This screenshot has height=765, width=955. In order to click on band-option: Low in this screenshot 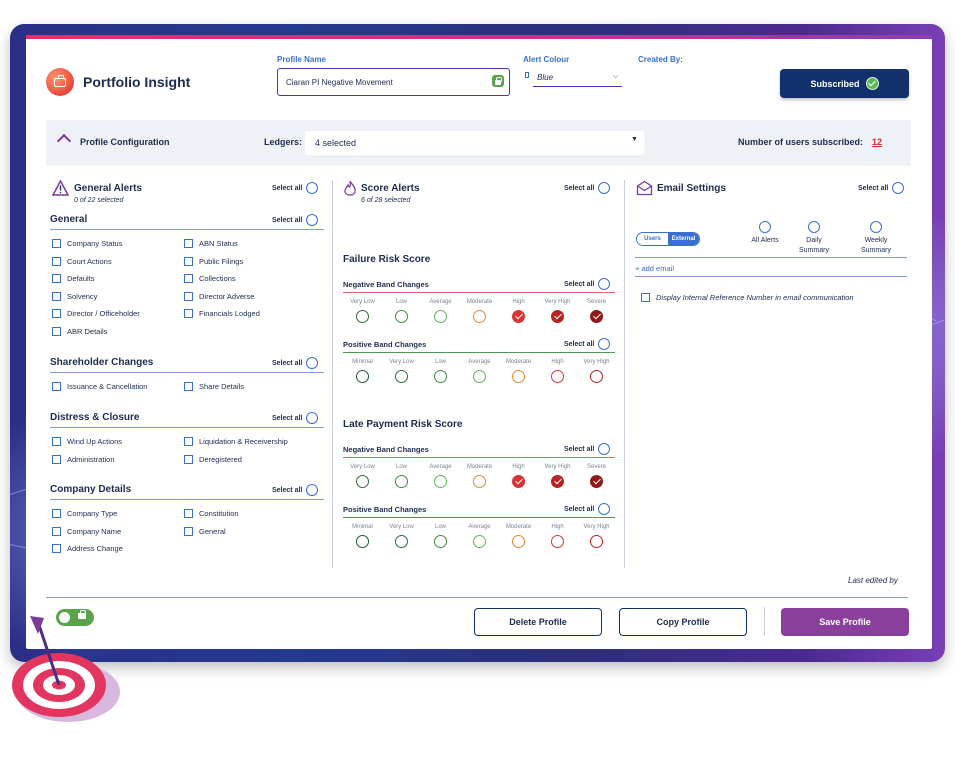, I will do `click(440, 536)`.